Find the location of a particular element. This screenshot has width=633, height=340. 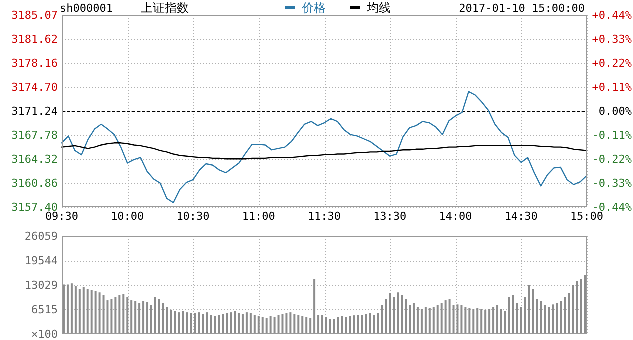

x-tick-label: 09:30 is located at coordinates (62, 216).